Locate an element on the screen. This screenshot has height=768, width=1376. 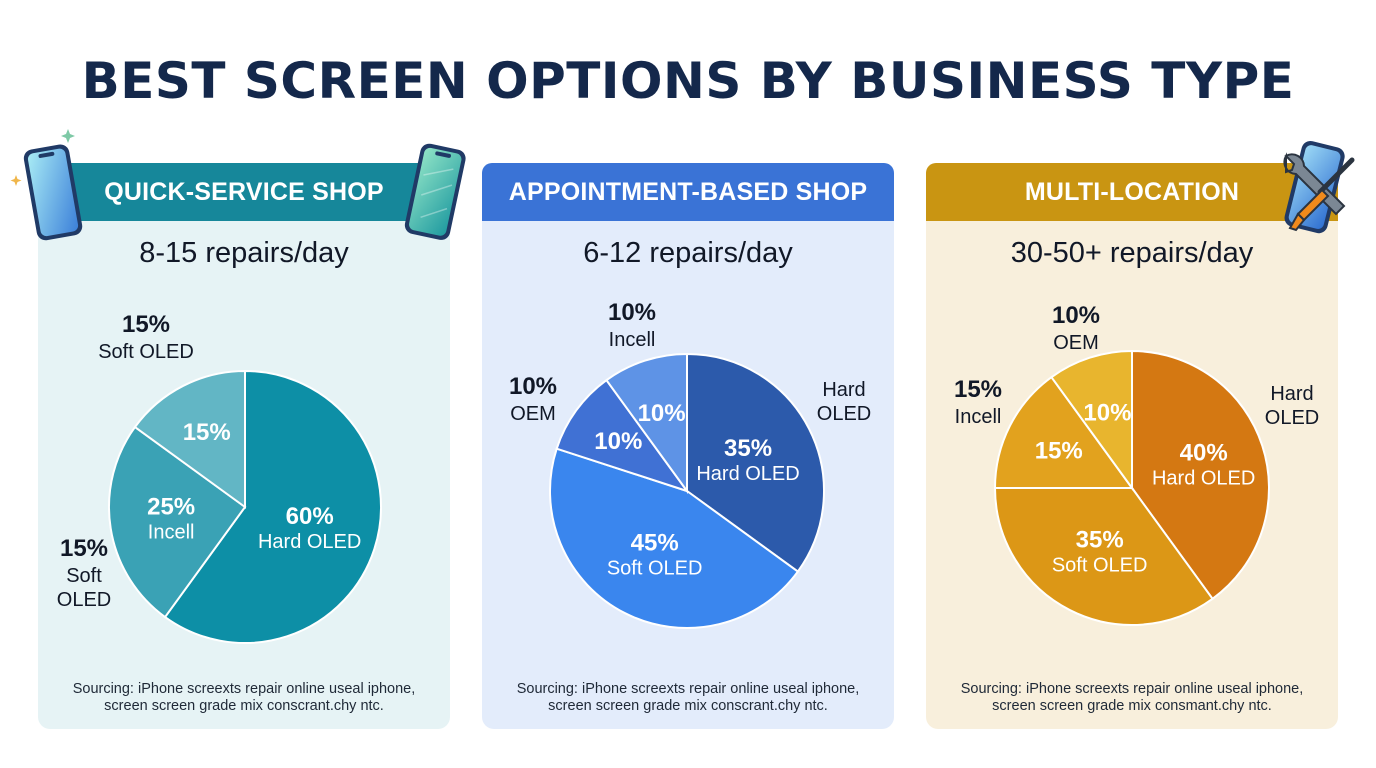
slice-label: 40% Hard OLED is located at coordinates (1203, 465).